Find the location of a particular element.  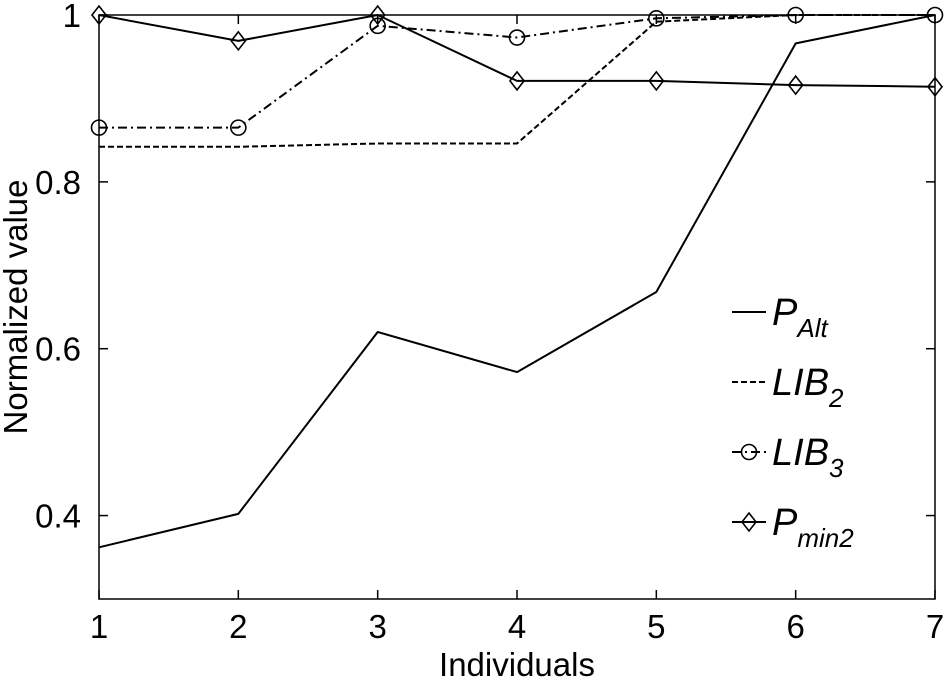

y-axis-title: Normalized value is located at coordinates (17, 307).